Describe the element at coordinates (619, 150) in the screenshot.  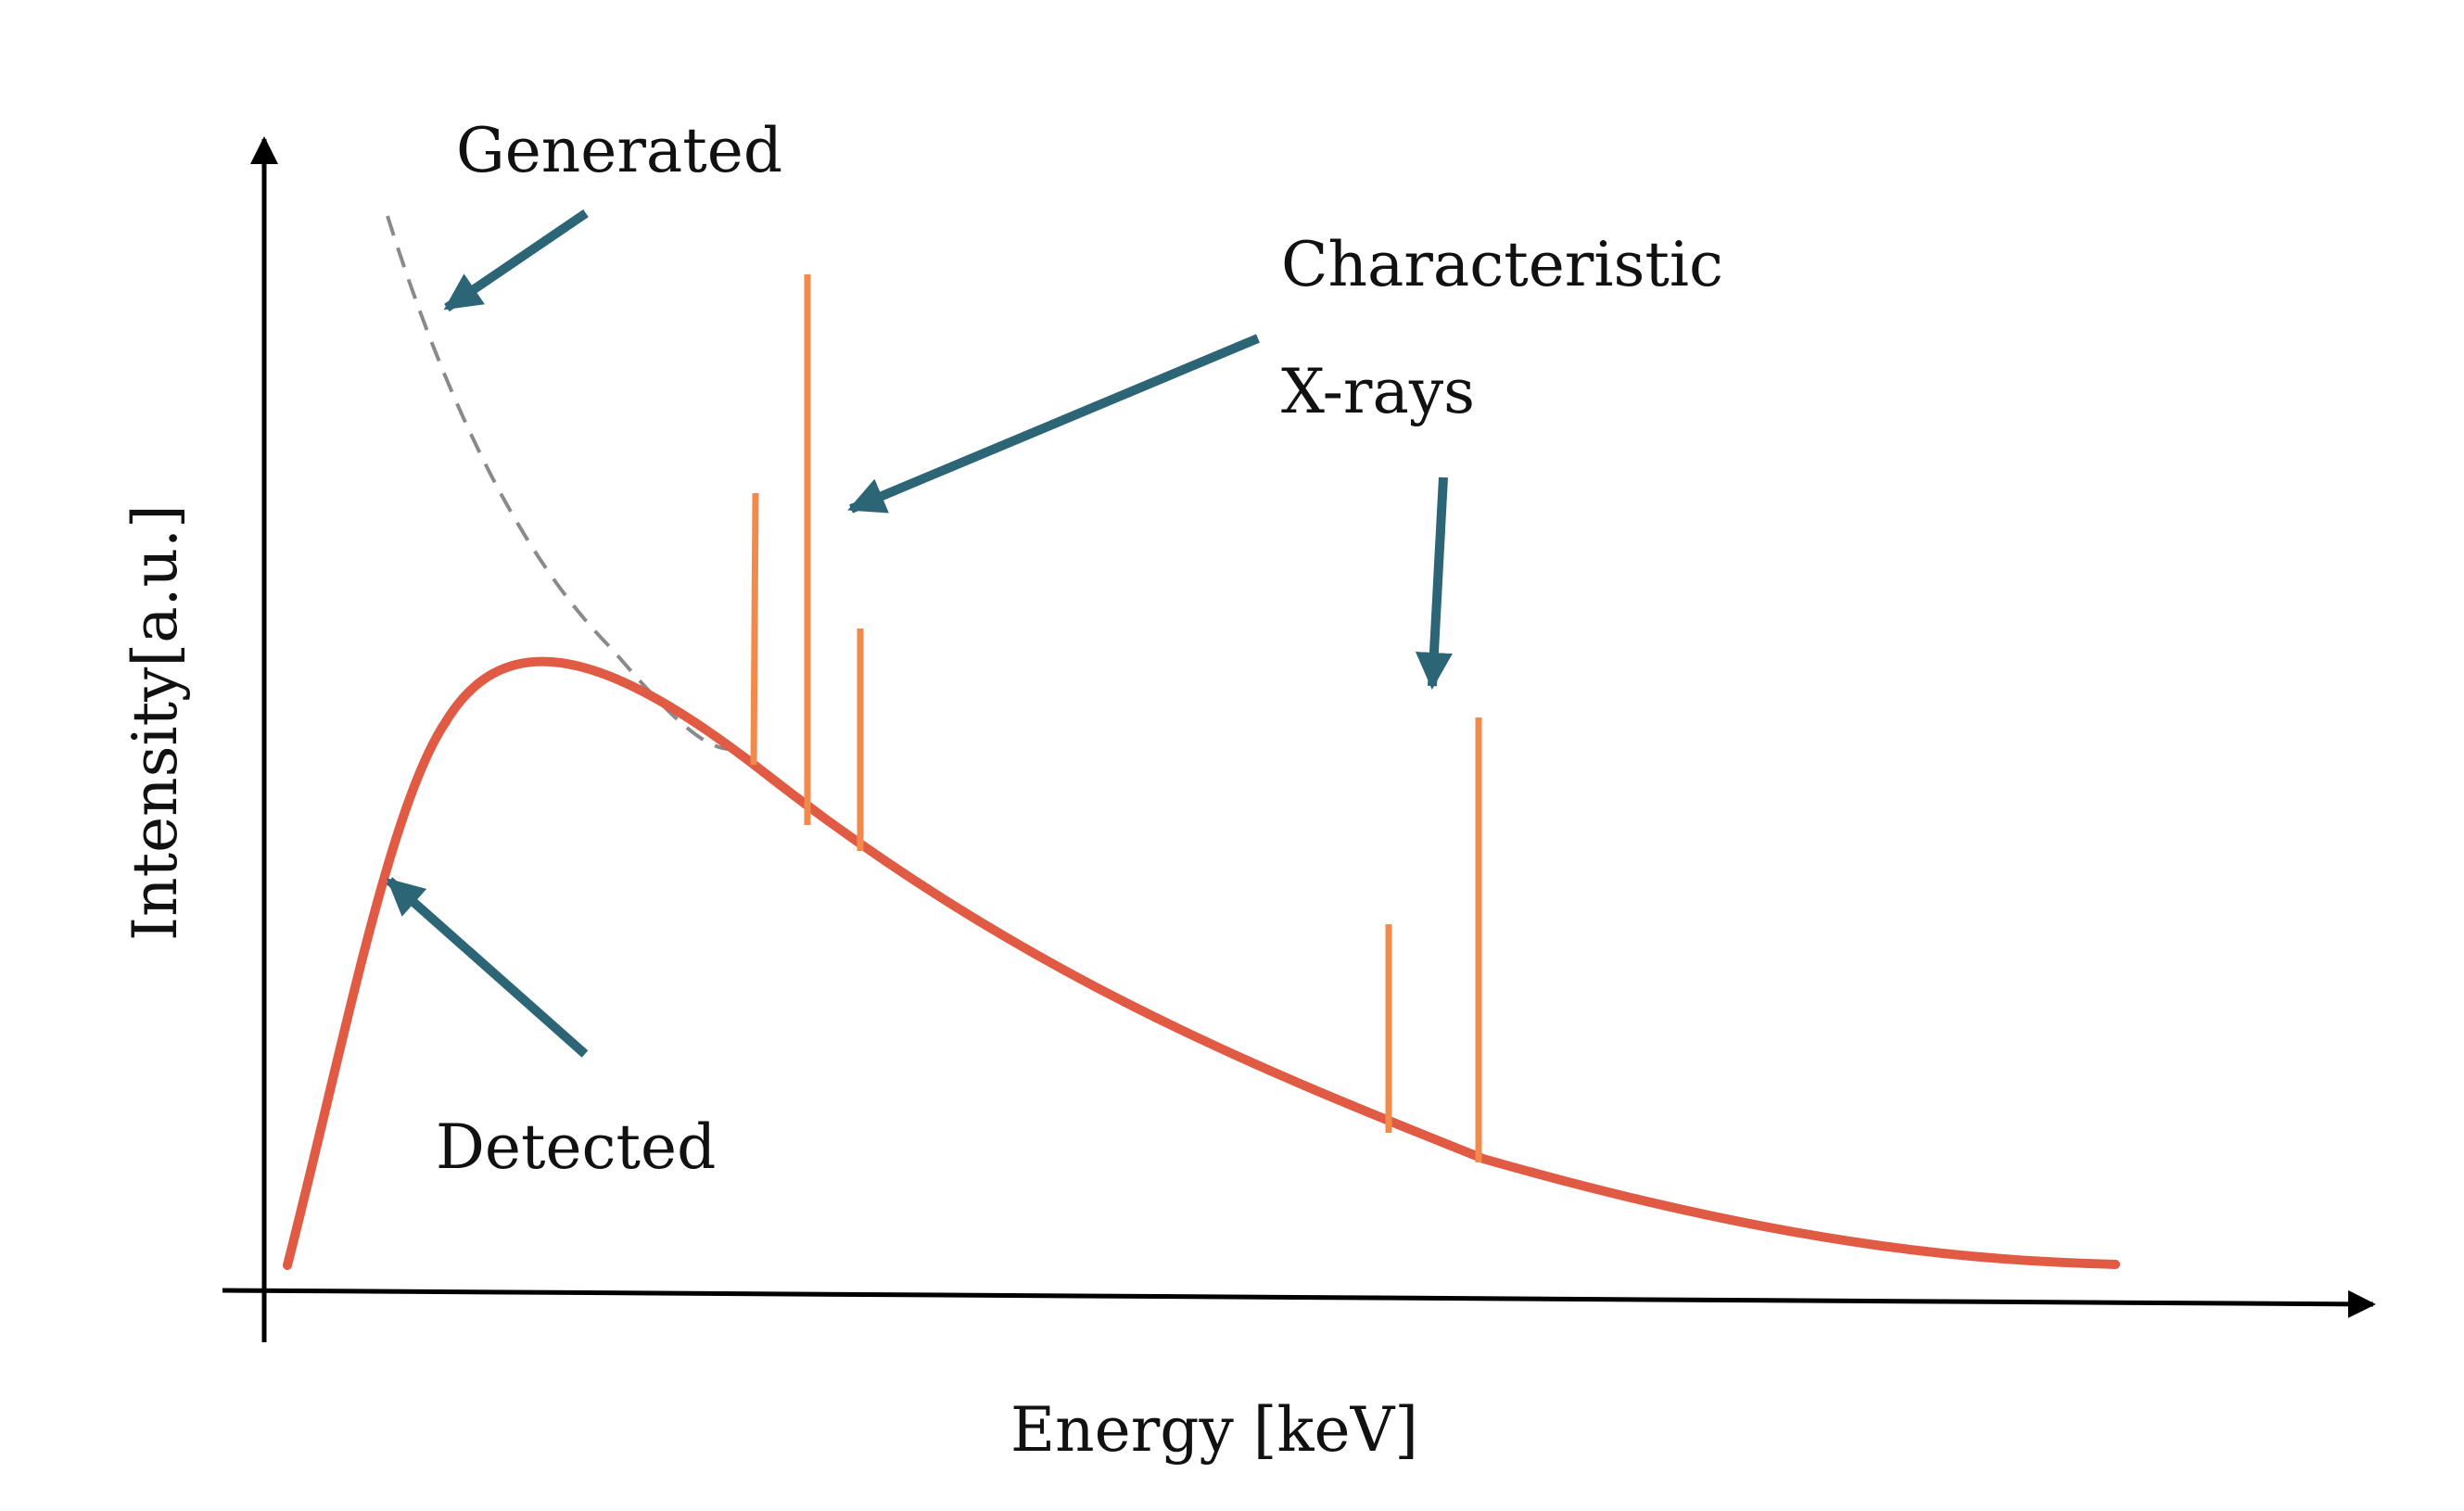
I see `generated-label: Generated` at that location.